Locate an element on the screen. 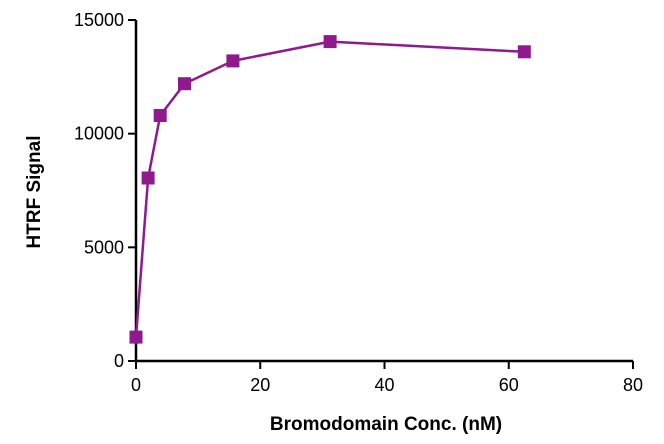 The width and height of the screenshot is (664, 444). y-ticks: 0 5000 10000 15000 is located at coordinates (105, 190).